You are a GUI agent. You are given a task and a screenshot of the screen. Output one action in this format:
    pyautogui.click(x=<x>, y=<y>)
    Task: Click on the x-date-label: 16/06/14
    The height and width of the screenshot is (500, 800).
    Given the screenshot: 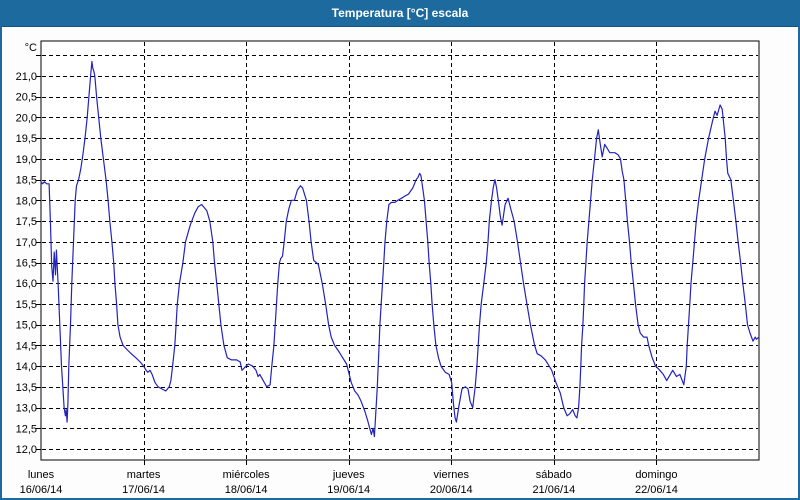 What is the action you would take?
    pyautogui.click(x=41, y=490)
    